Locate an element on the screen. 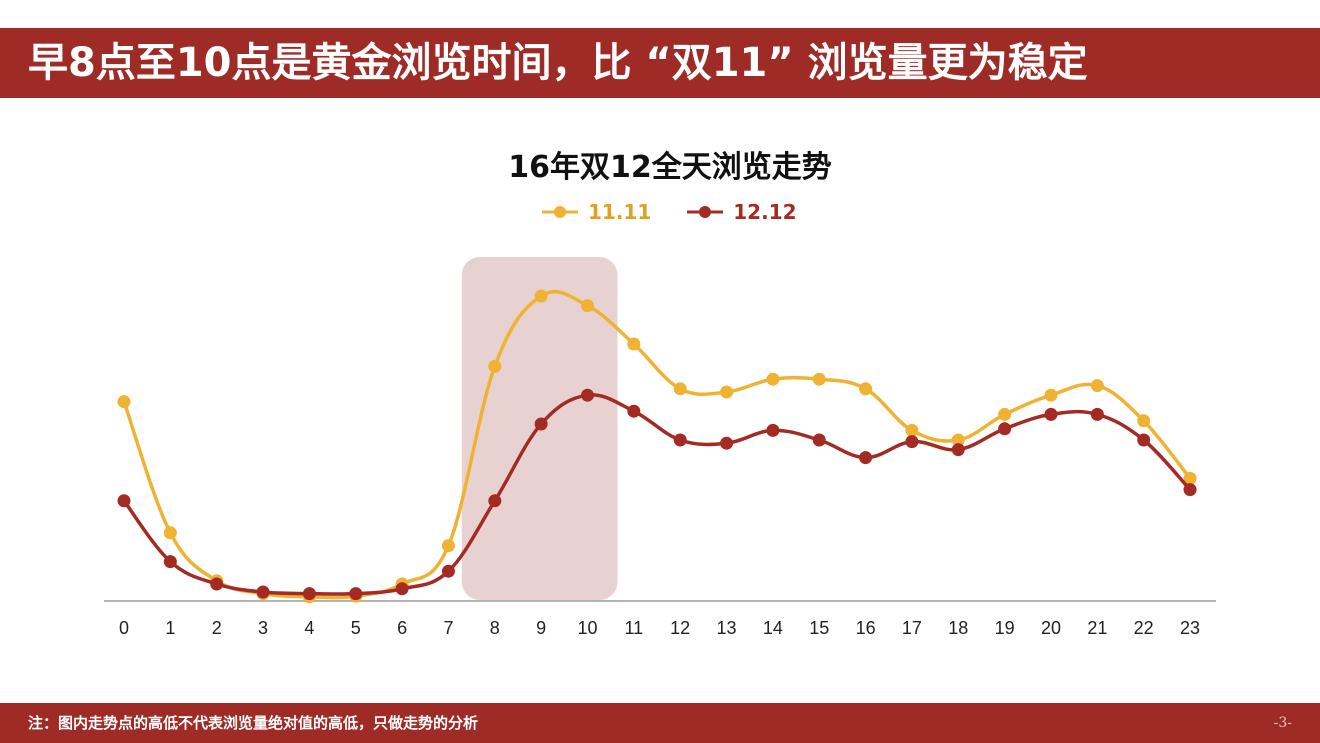 This screenshot has height=743, width=1320. footer-bar: 注：图内走势点的高低不代表浏览量绝对值的高低，只做走势的分析 -3- is located at coordinates (660, 723).